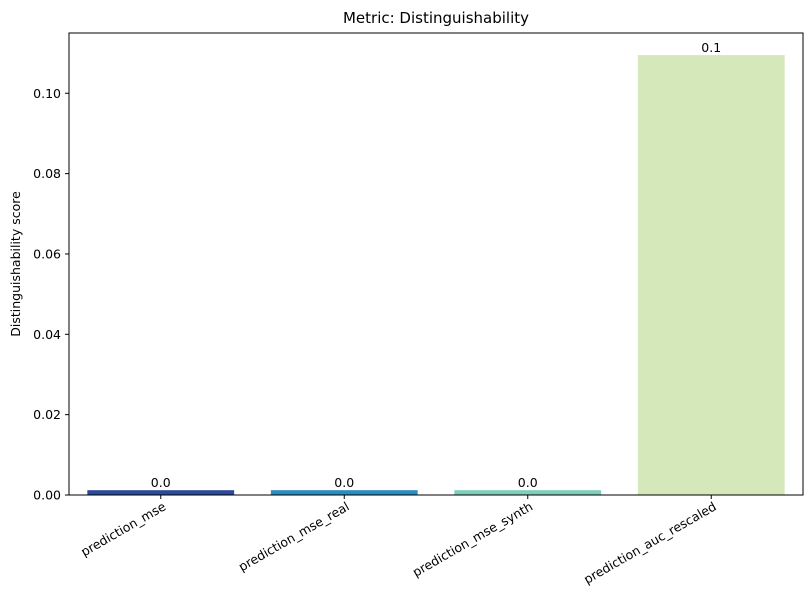 This screenshot has width=811, height=611. I want to click on y-tick-label: 0.00, so click(47, 495).